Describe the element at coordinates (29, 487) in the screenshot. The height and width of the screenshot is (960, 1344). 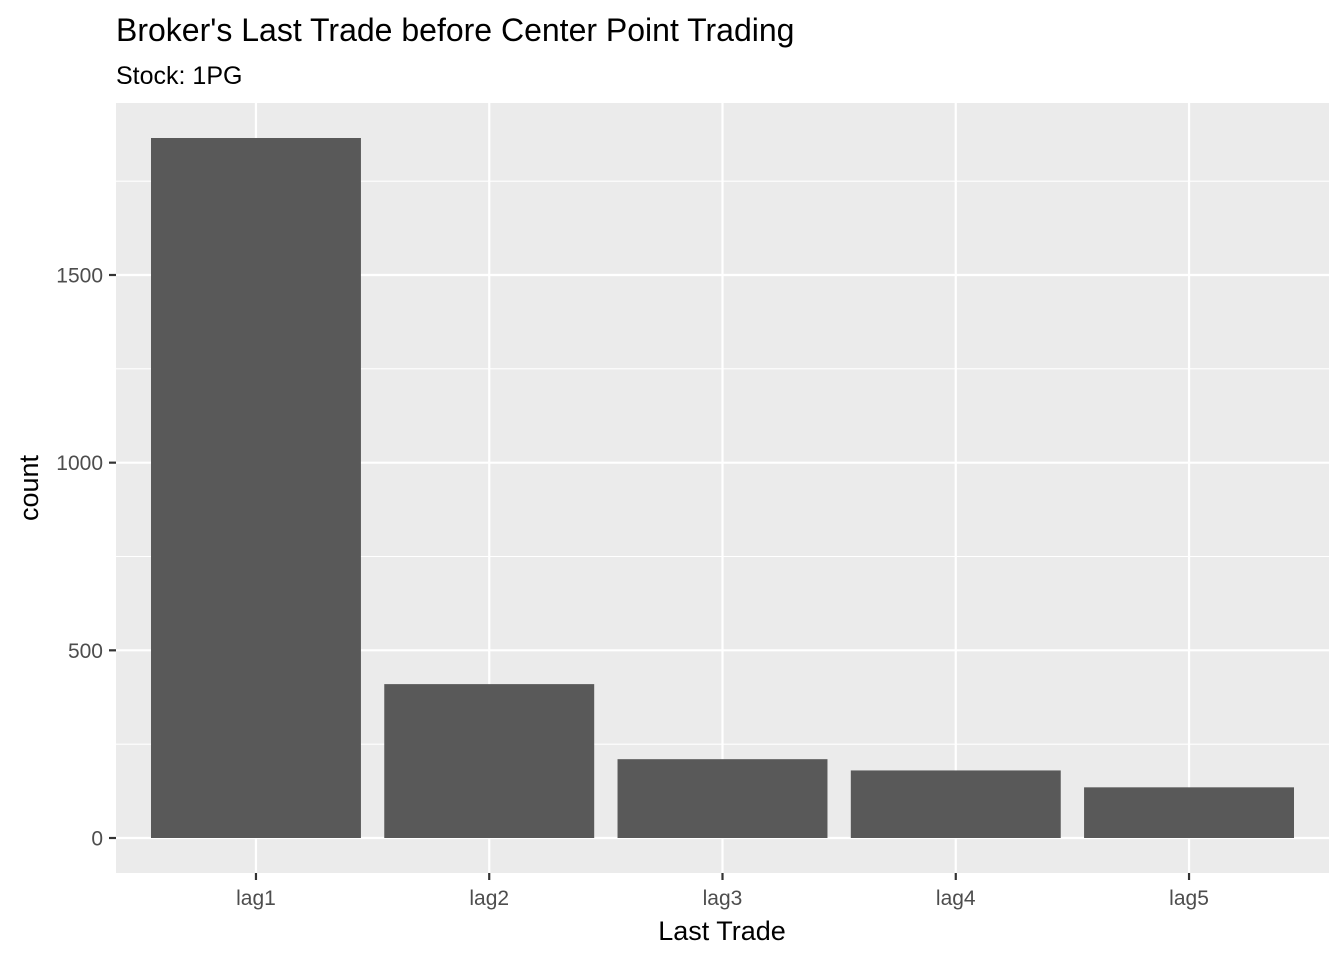
I see `y-axis-title: count` at that location.